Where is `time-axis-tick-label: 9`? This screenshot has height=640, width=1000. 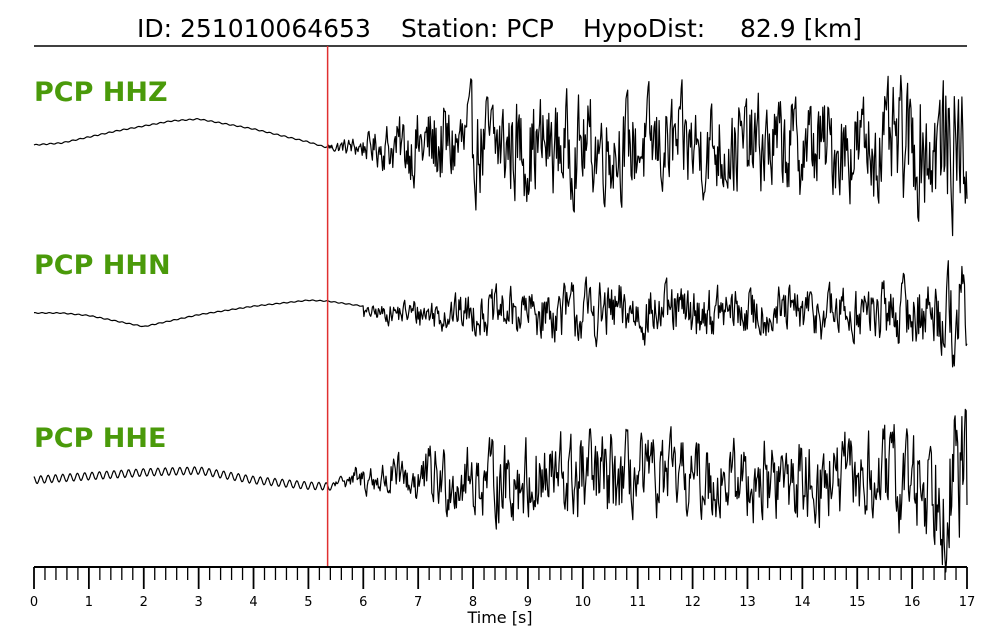
time-axis-tick-label: 9 is located at coordinates (528, 602).